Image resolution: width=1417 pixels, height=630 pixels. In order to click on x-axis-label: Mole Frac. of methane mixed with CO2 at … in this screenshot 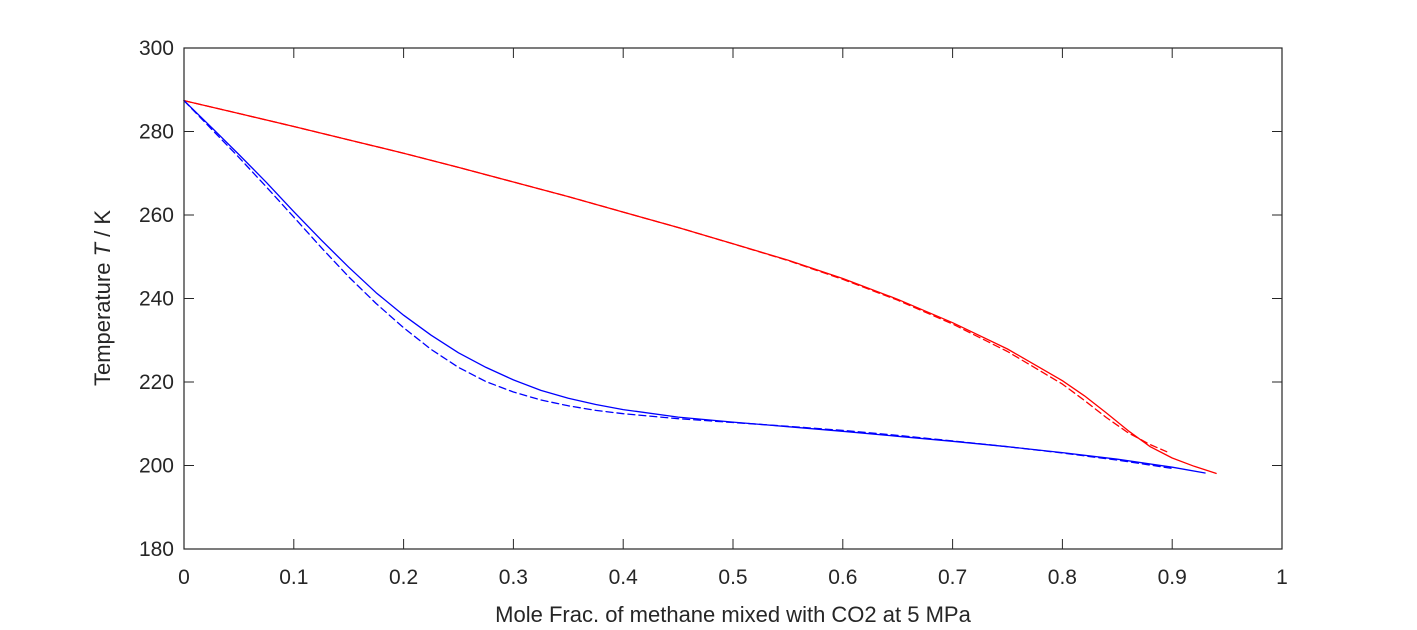, I will do `click(733, 614)`.